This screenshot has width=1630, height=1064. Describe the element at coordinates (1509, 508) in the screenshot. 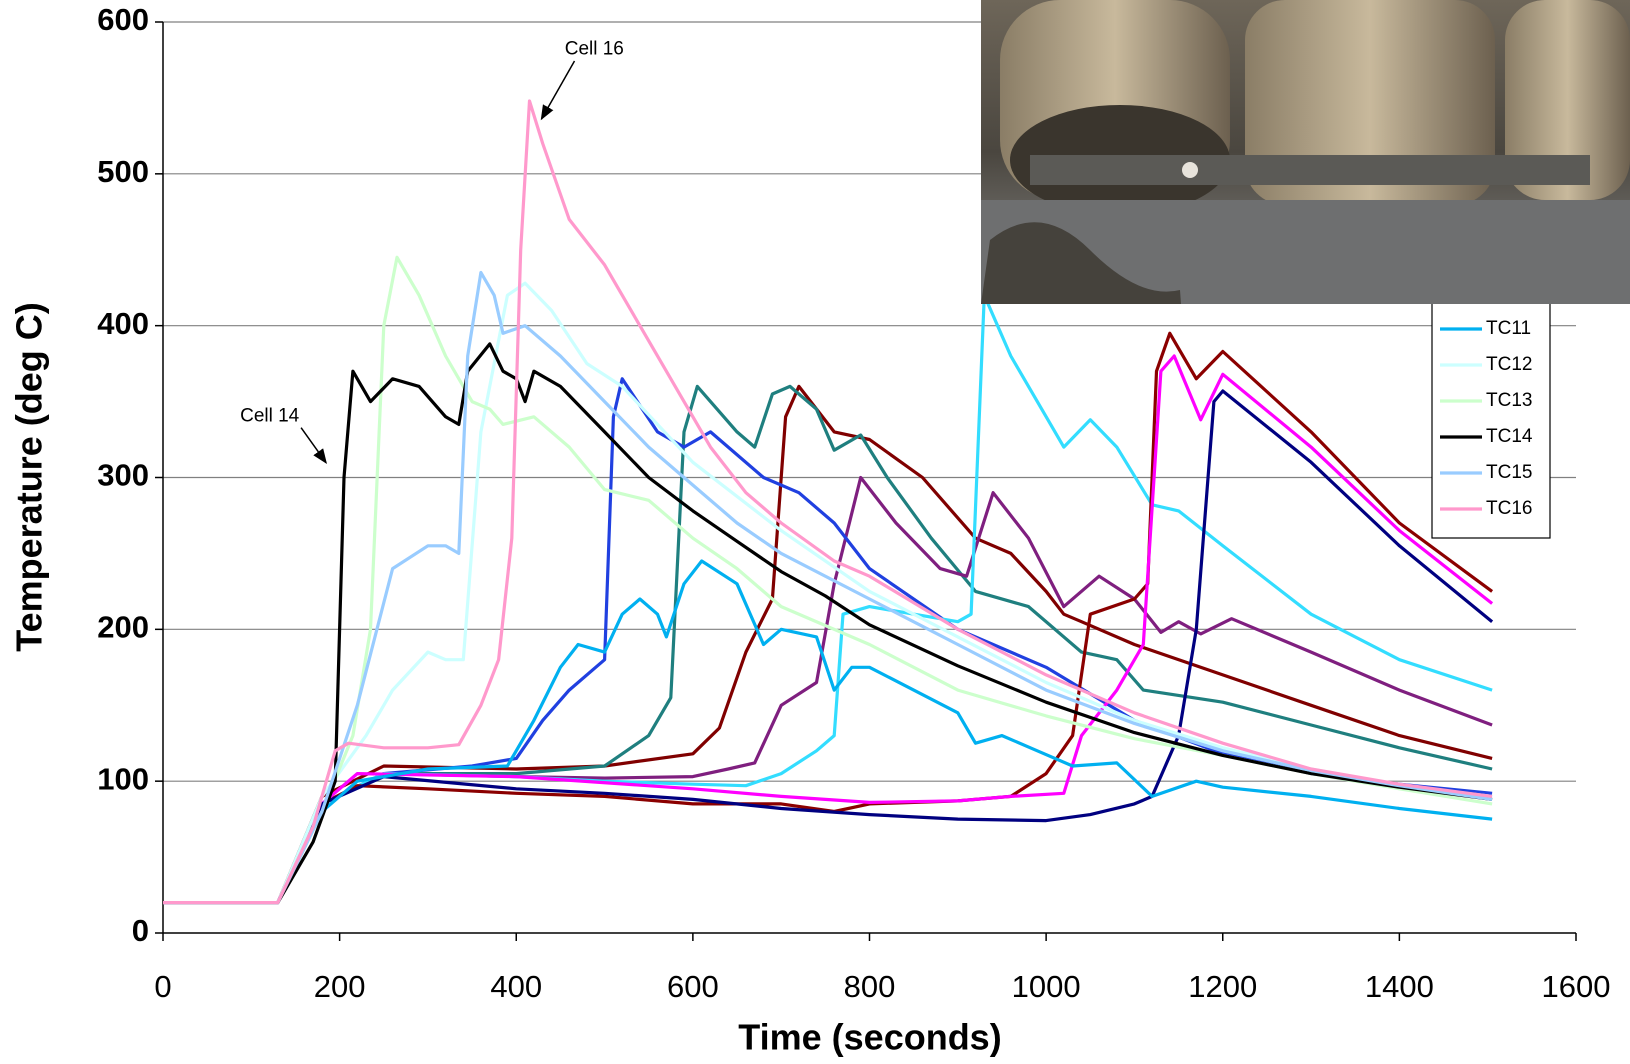

I see `legend-label: TC16` at that location.